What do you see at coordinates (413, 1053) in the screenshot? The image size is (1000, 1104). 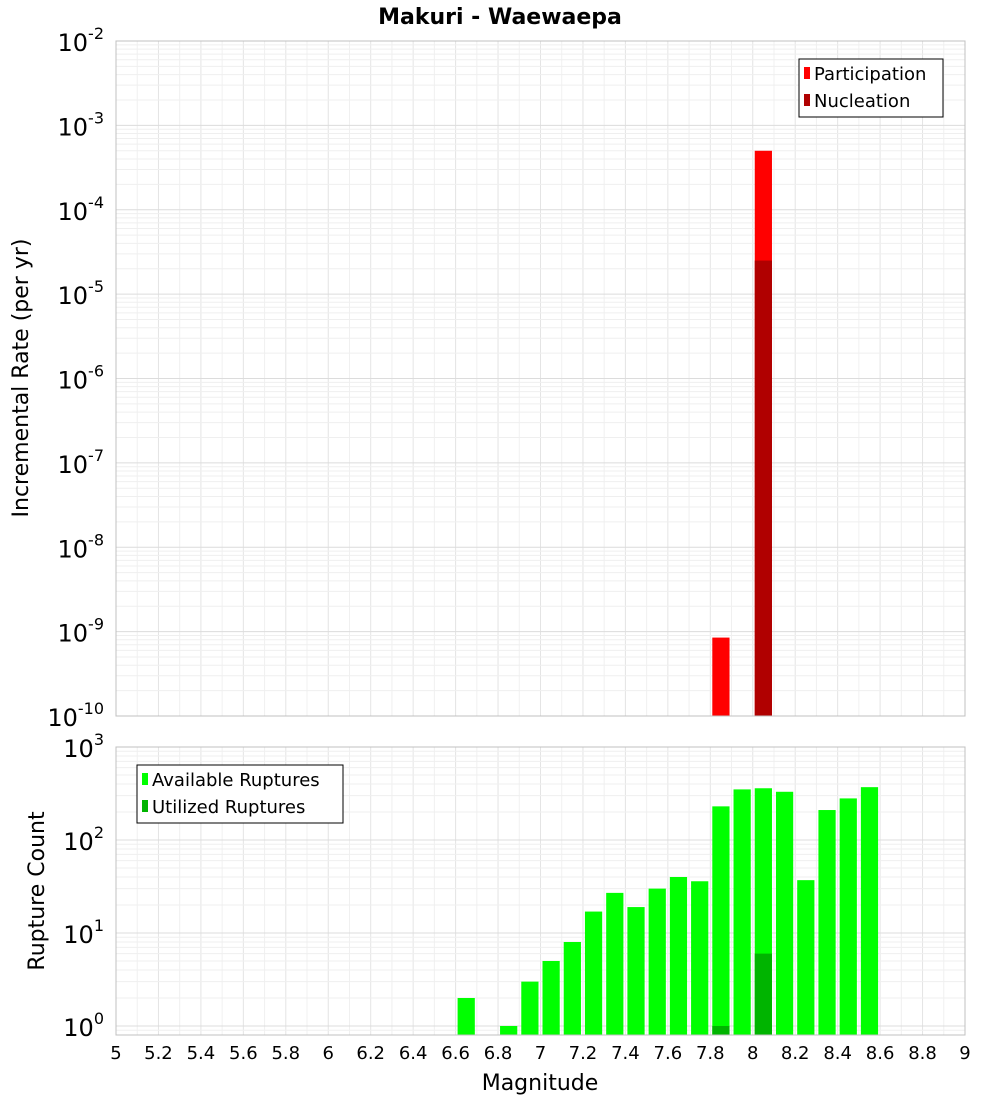 I see `x-tick-label: 6.4` at bounding box center [413, 1053].